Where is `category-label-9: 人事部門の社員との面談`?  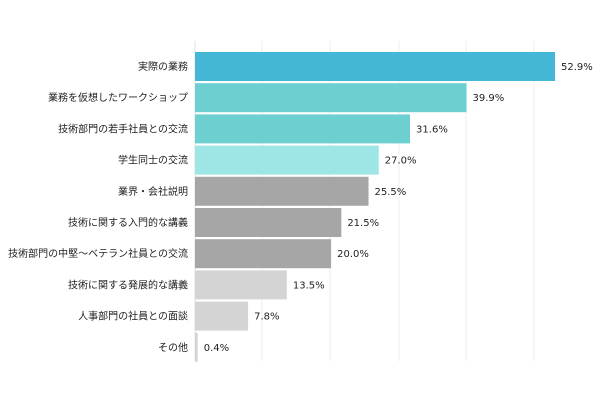 category-label-9: 人事部門の社員との面談 is located at coordinates (133, 316).